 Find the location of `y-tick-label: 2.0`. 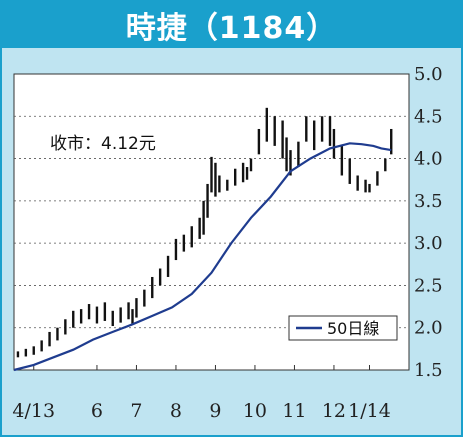

y-tick-label: 2.0 is located at coordinates (428, 328).